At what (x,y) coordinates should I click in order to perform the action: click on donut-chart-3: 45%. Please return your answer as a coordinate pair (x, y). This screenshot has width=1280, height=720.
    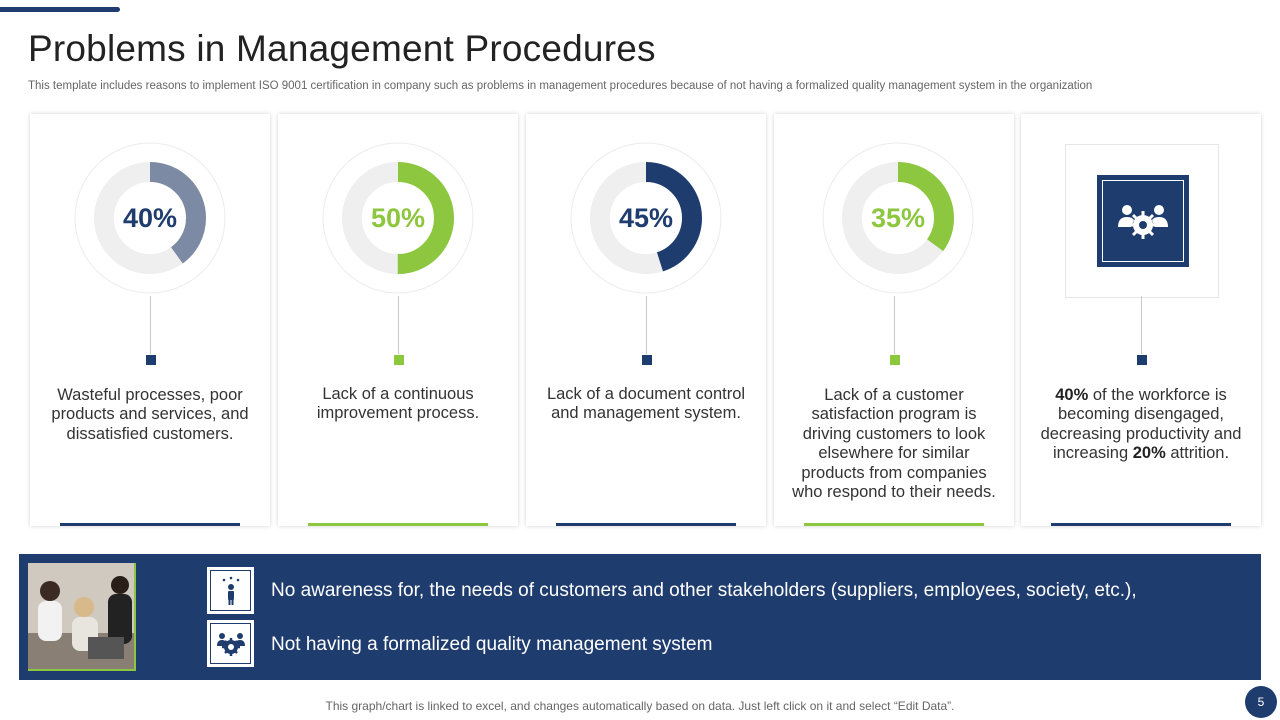
    Looking at the image, I should click on (646, 218).